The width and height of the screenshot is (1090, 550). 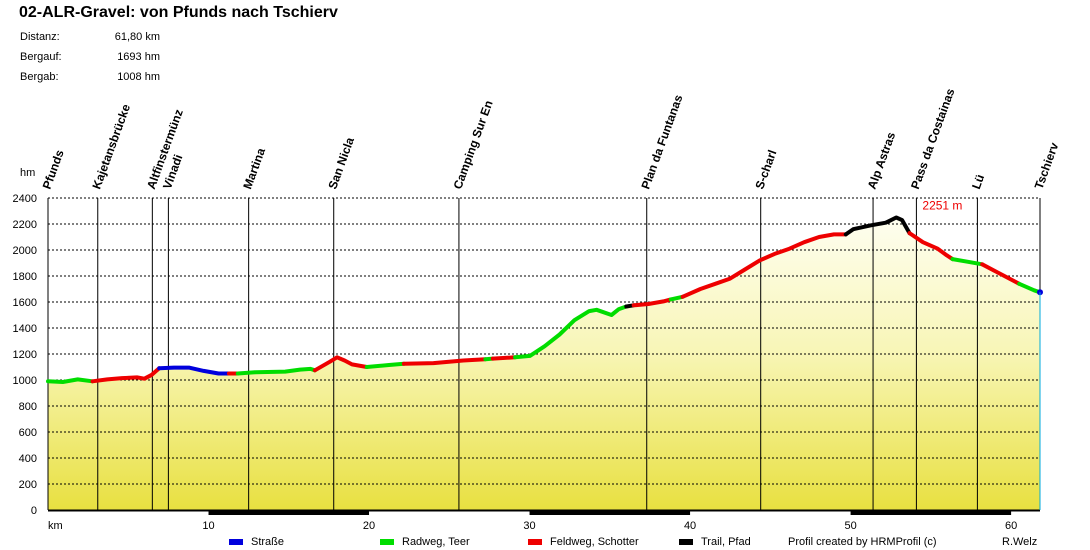 I want to click on y-tick-label: 2400, so click(x=25, y=199).